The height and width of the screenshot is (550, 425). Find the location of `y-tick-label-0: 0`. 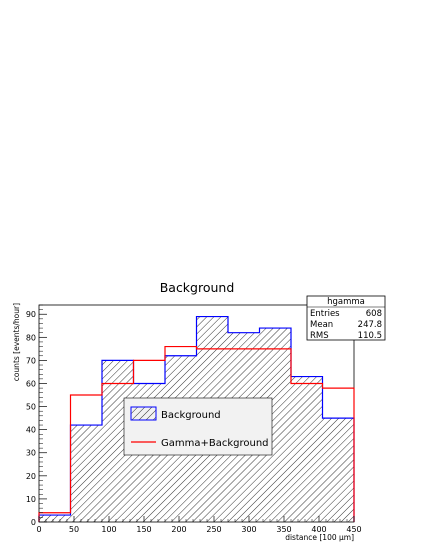

y-tick-label-0: 0 is located at coordinates (33, 522).